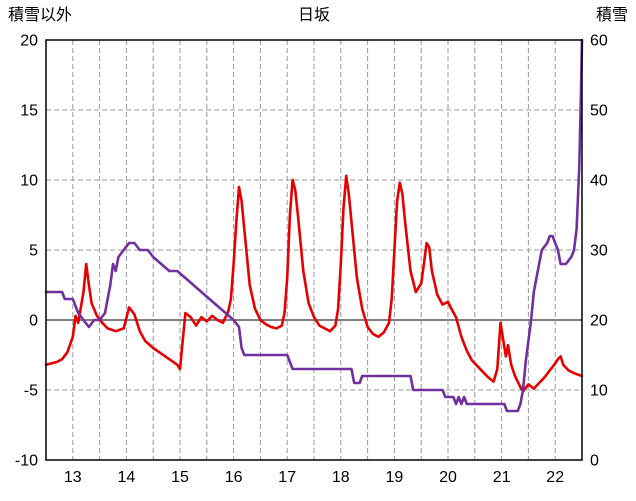 The width and height of the screenshot is (636, 501). What do you see at coordinates (180, 477) in the screenshot?
I see `x-axis-tick-label: 15` at bounding box center [180, 477].